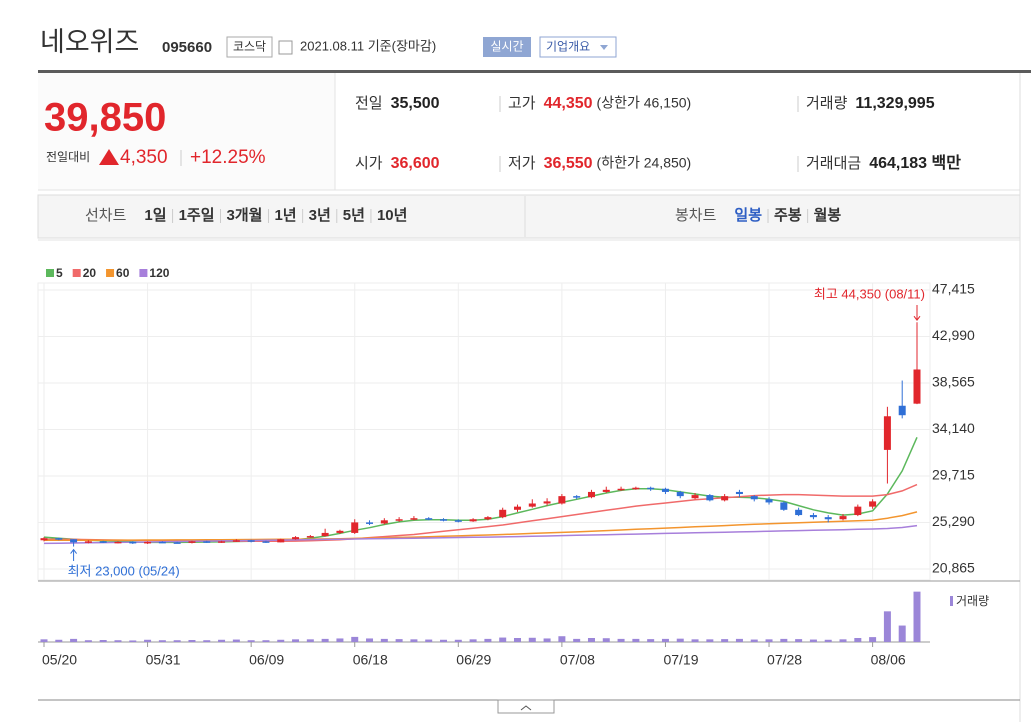  What do you see at coordinates (568, 103) in the screenshot?
I see `quote-value: 44,350` at bounding box center [568, 103].